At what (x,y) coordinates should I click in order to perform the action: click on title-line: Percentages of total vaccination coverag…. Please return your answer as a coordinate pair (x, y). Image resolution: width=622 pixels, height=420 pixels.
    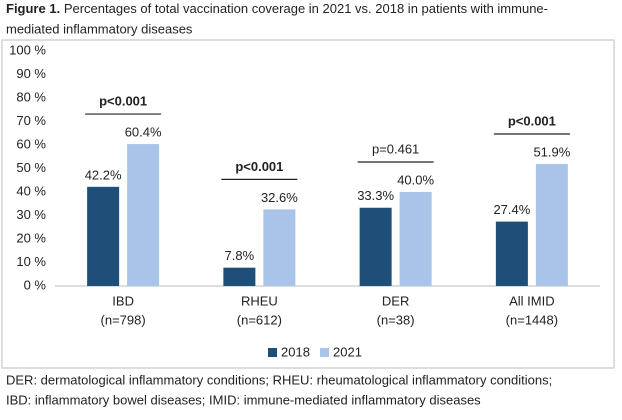
    Looking at the image, I should click on (306, 8).